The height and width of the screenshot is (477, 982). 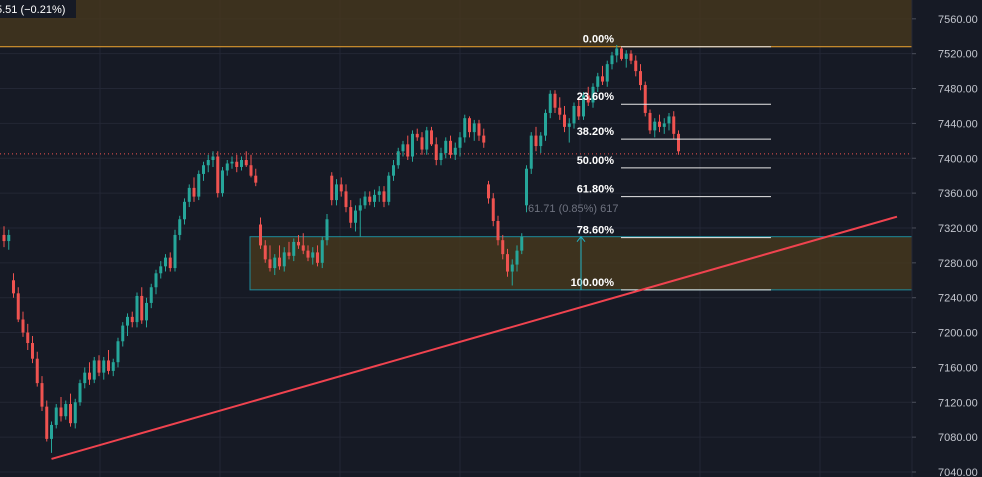 I want to click on price-axis-label: 7480.00, so click(x=958, y=90).